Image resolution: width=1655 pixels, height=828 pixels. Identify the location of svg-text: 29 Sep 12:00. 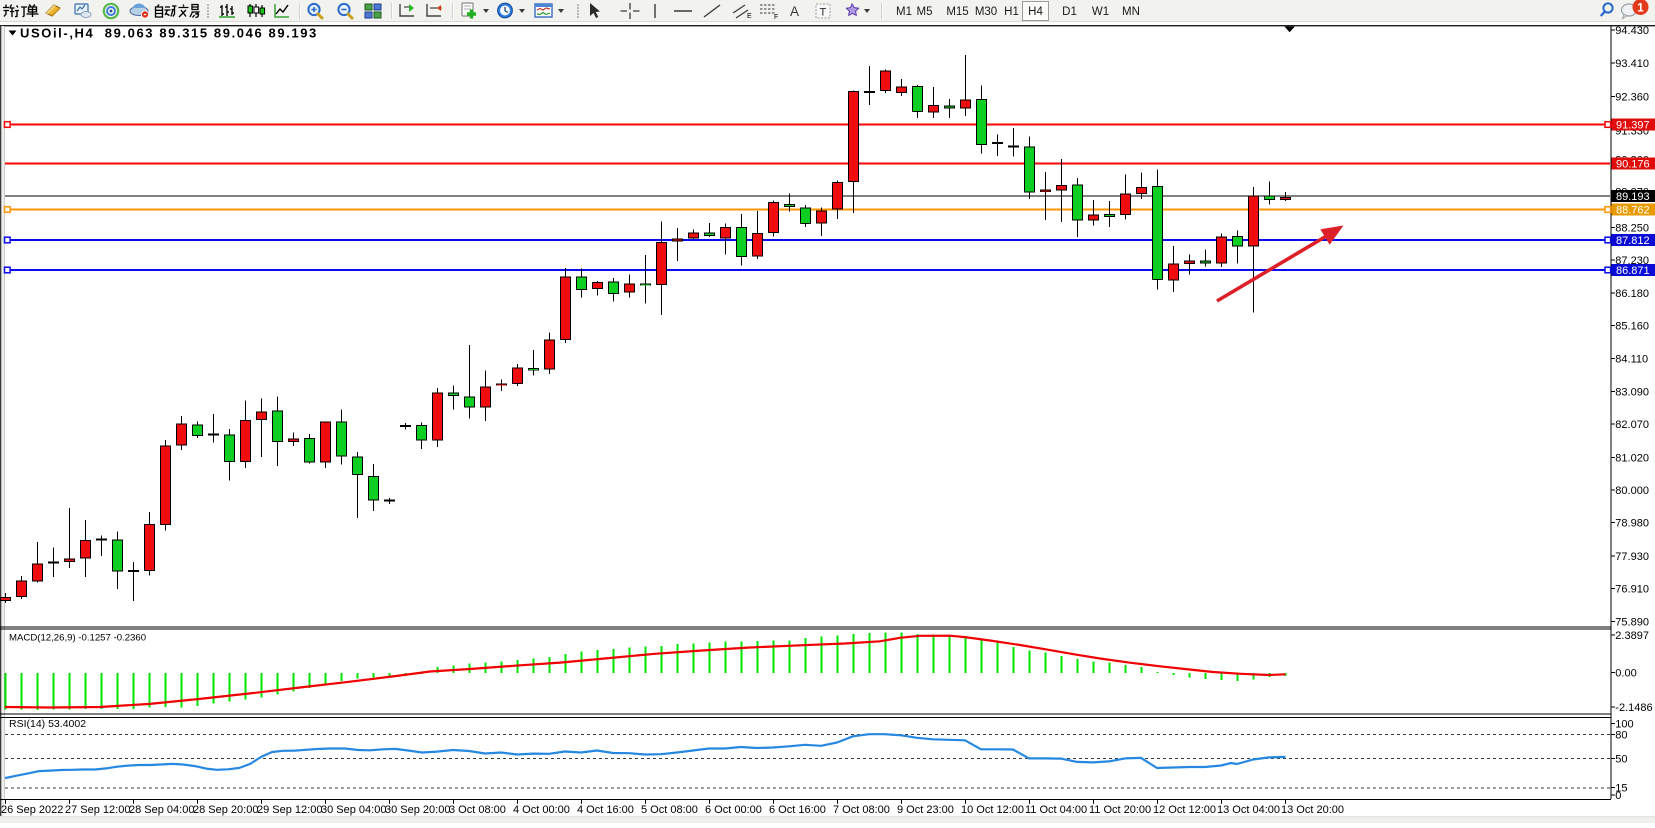
(289, 810).